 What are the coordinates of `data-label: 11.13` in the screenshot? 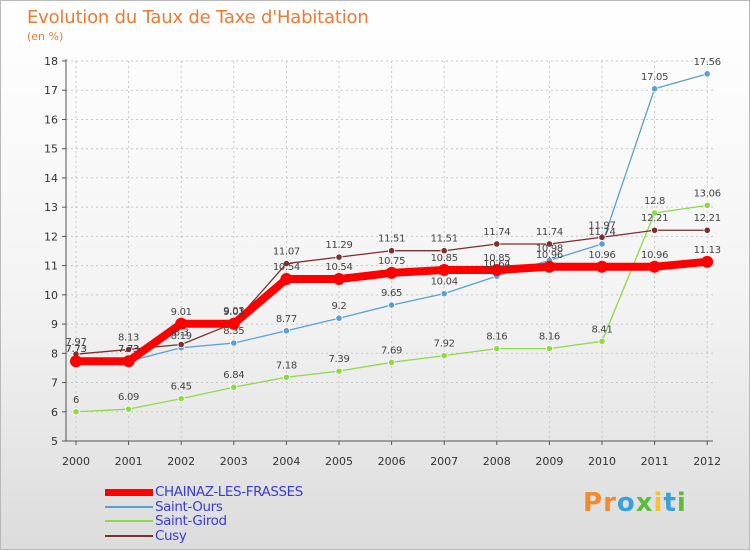 It's located at (707, 250).